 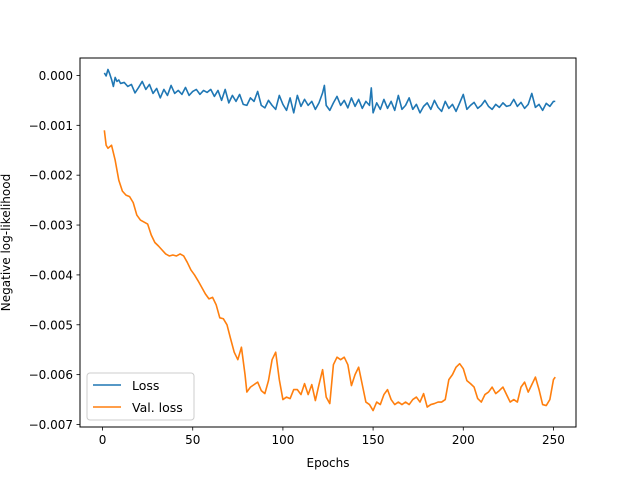 What do you see at coordinates (157, 407) in the screenshot?
I see `legend-label-val-loss: Val. loss` at bounding box center [157, 407].